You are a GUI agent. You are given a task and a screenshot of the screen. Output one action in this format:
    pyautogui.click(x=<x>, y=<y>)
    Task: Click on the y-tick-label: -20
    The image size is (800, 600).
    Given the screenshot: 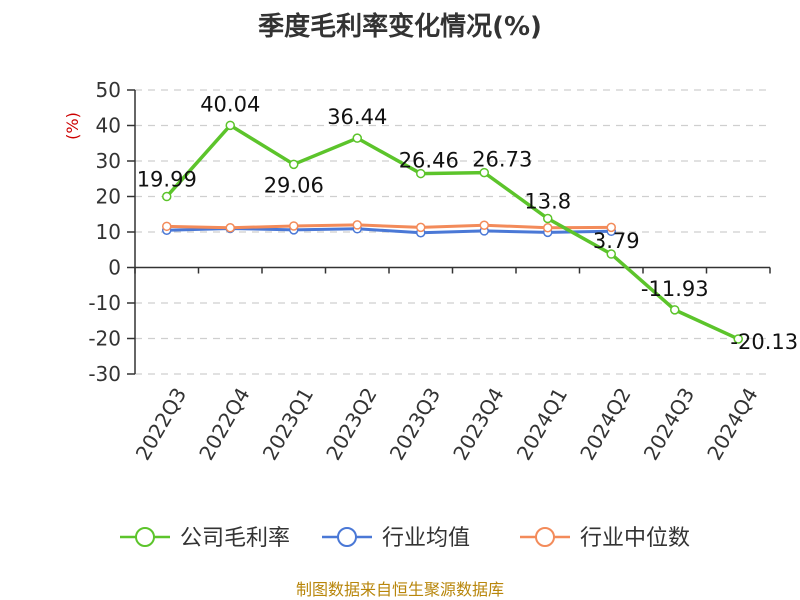 What is the action you would take?
    pyautogui.click(x=104, y=339)
    